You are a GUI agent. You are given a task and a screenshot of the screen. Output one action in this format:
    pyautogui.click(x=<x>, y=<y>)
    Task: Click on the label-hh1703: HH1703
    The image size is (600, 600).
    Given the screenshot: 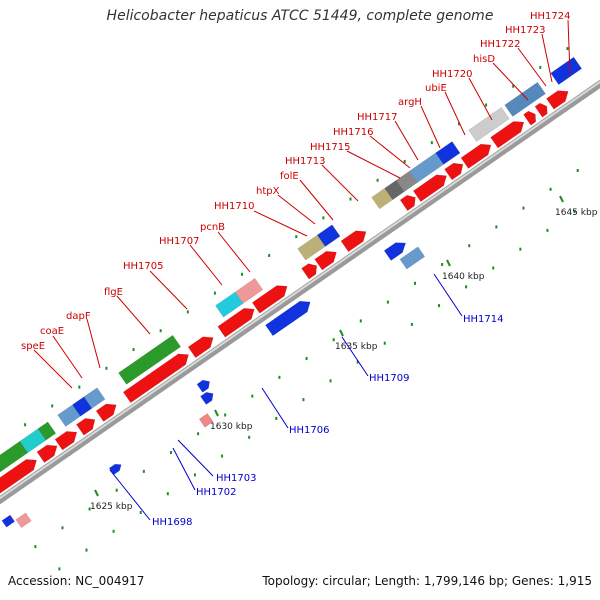 What is the action you would take?
    pyautogui.click(x=236, y=478)
    